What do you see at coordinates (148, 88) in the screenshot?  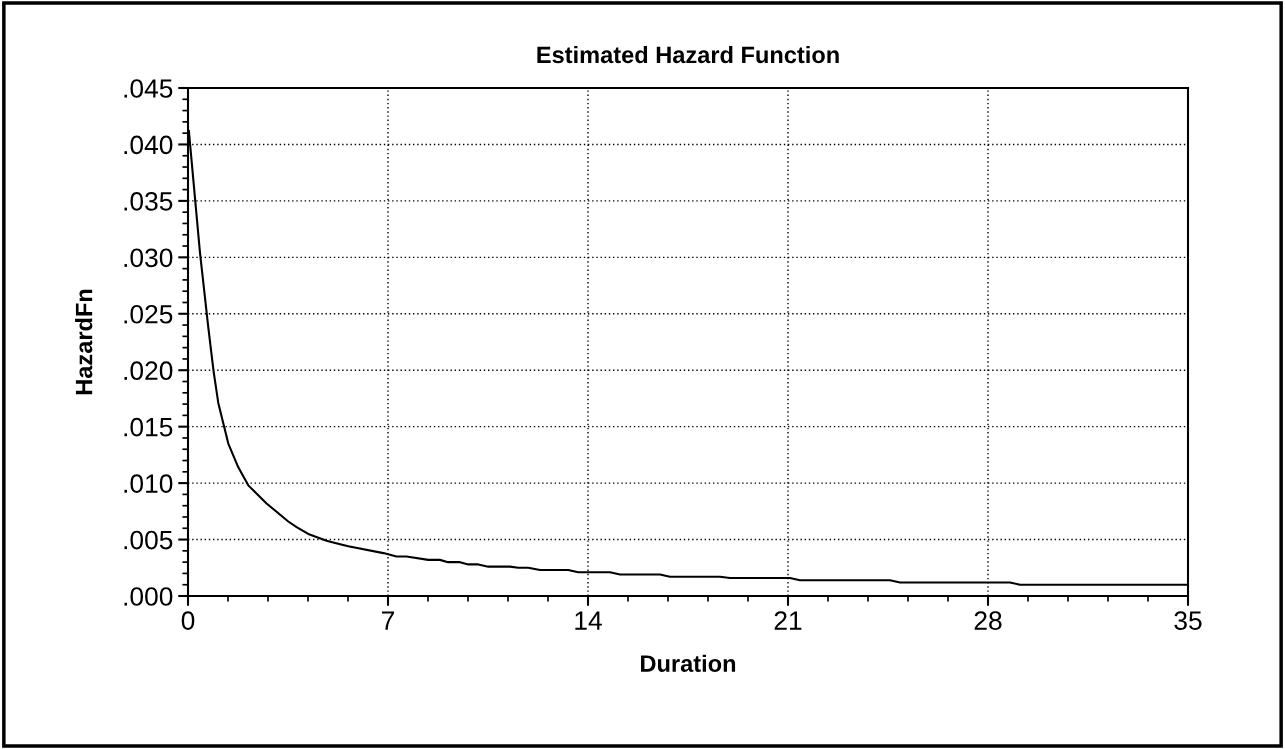 I see `y-tick-label: .045` at bounding box center [148, 88].